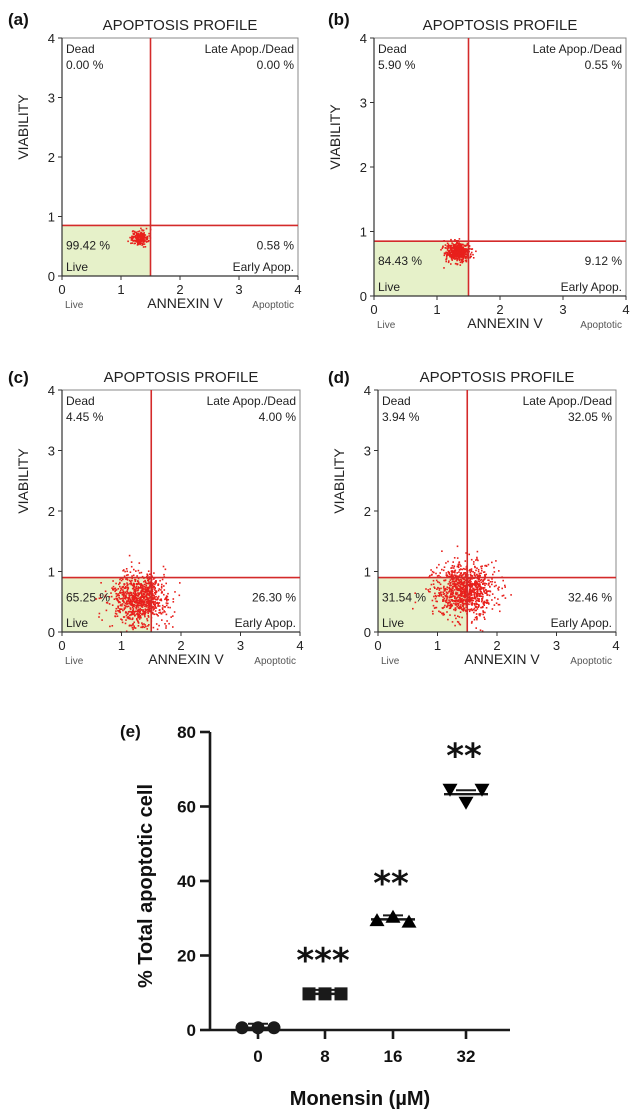 The width and height of the screenshot is (632, 1118). Describe the element at coordinates (18, 19) in the screenshot. I see `panel-label: (a)` at that location.